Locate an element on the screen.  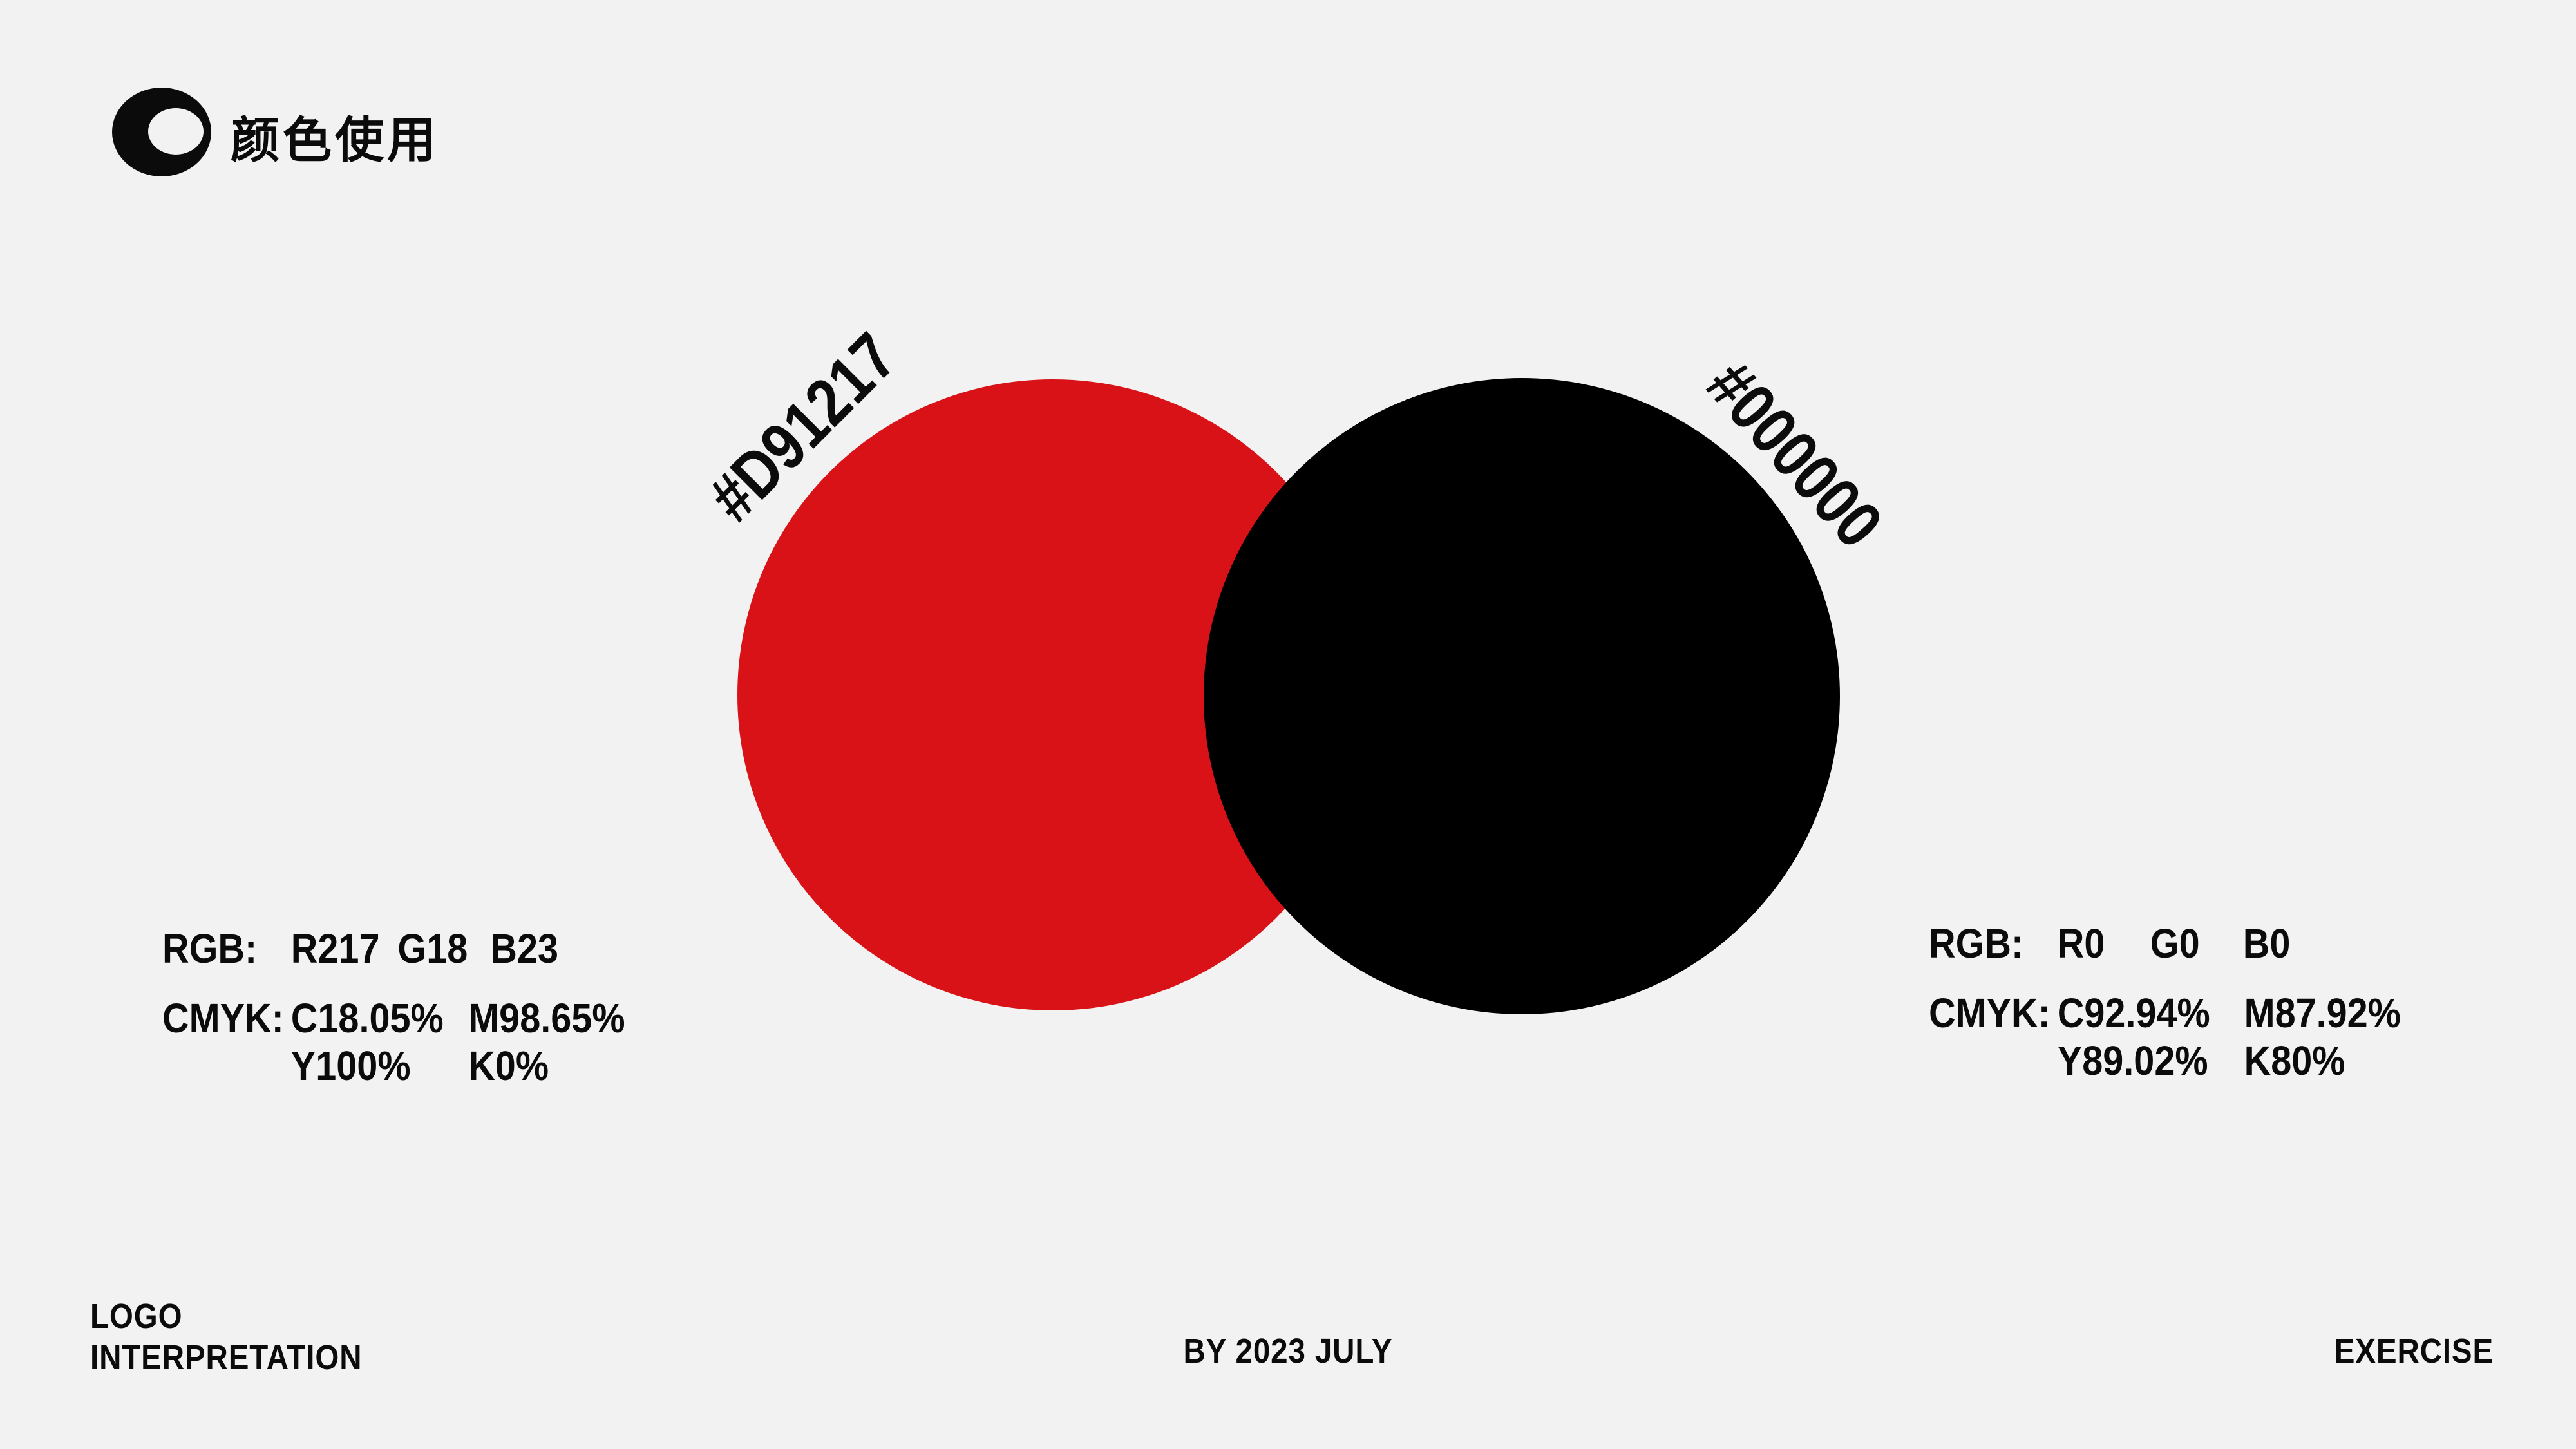
cmyk-y-value: Y89.02% is located at coordinates (2132, 1060).